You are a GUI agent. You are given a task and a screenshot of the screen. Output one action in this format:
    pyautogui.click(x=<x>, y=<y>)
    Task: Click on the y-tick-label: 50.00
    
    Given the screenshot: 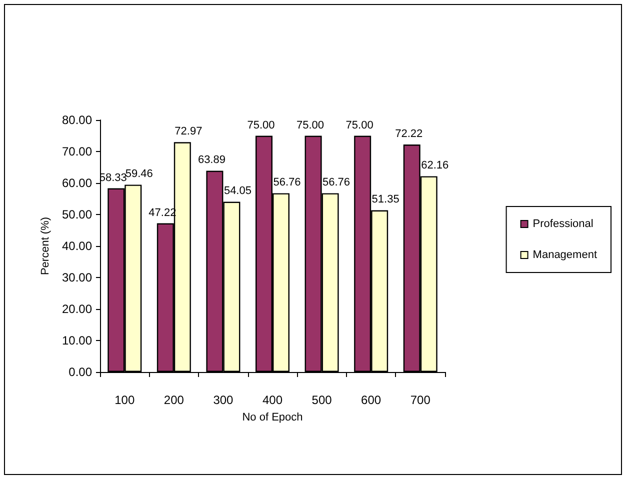 What is the action you would take?
    pyautogui.click(x=77, y=215)
    